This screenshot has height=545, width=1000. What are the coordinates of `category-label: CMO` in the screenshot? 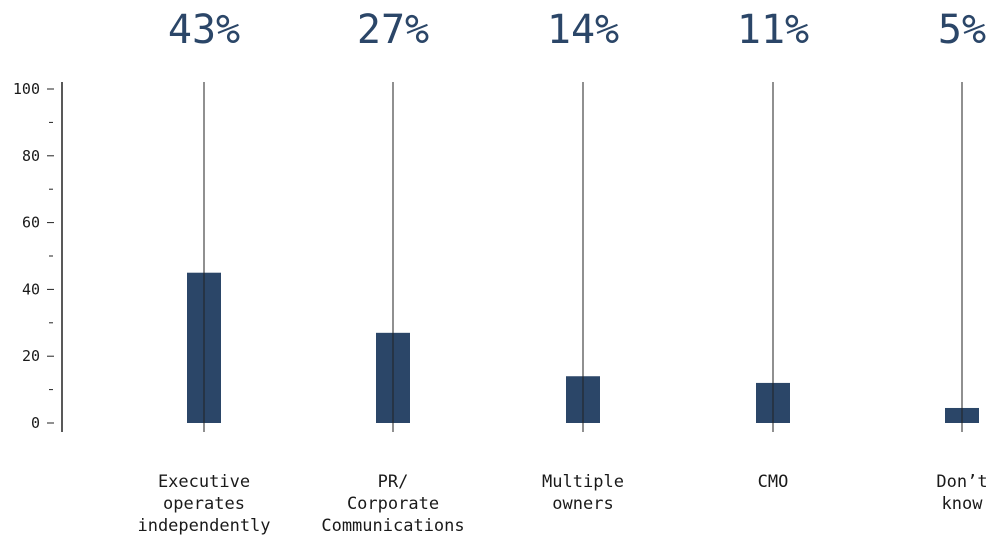 It's located at (773, 482).